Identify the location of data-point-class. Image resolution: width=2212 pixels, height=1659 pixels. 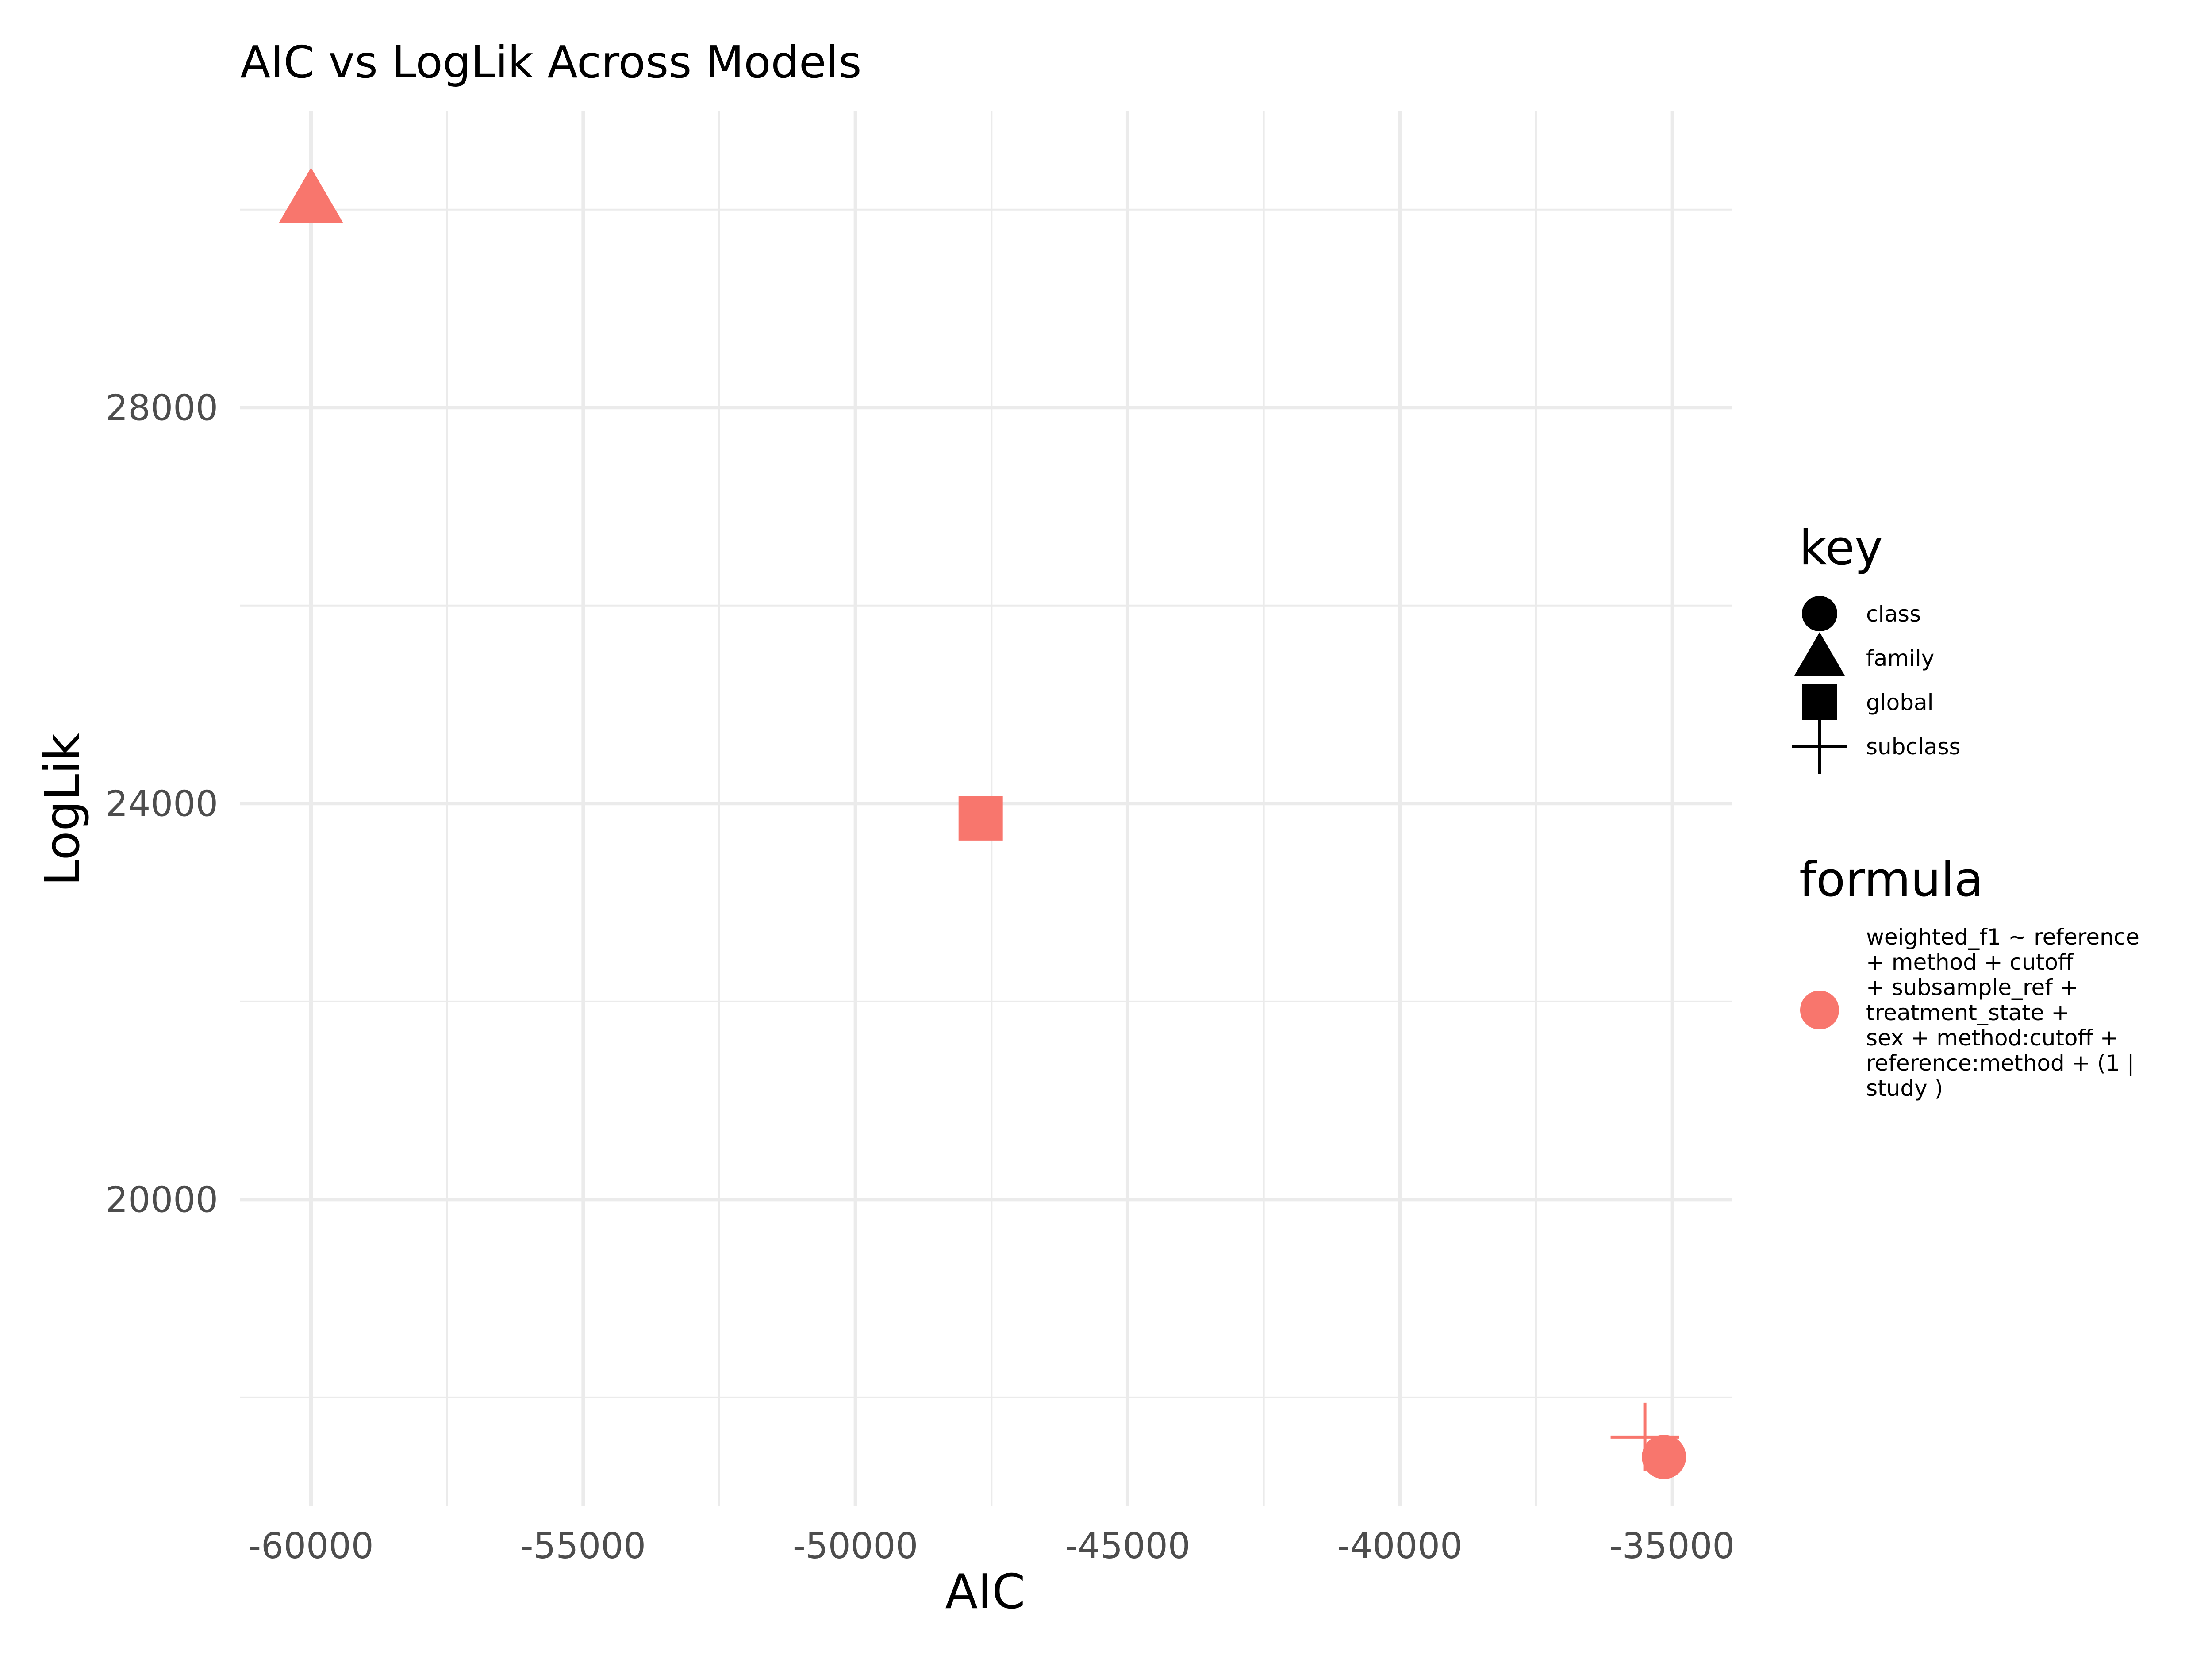
(1664, 1457).